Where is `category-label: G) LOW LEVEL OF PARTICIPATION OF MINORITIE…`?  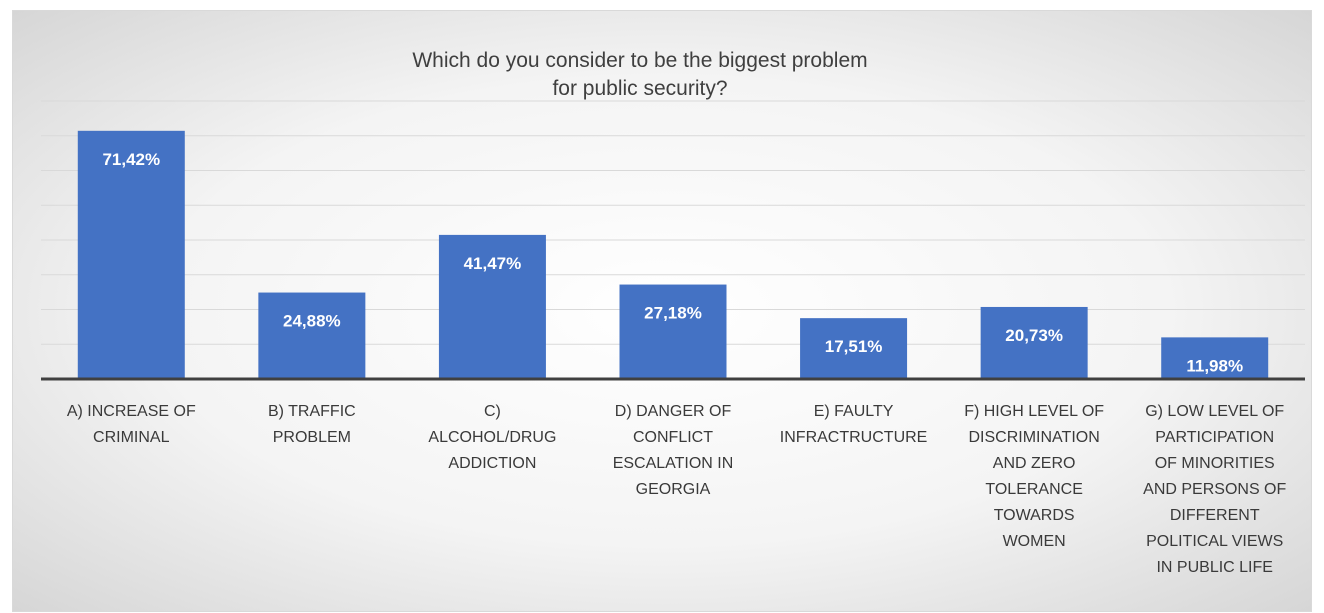
category-label: G) LOW LEVEL OF PARTICIPATION OF MINORITIE… is located at coordinates (1214, 489).